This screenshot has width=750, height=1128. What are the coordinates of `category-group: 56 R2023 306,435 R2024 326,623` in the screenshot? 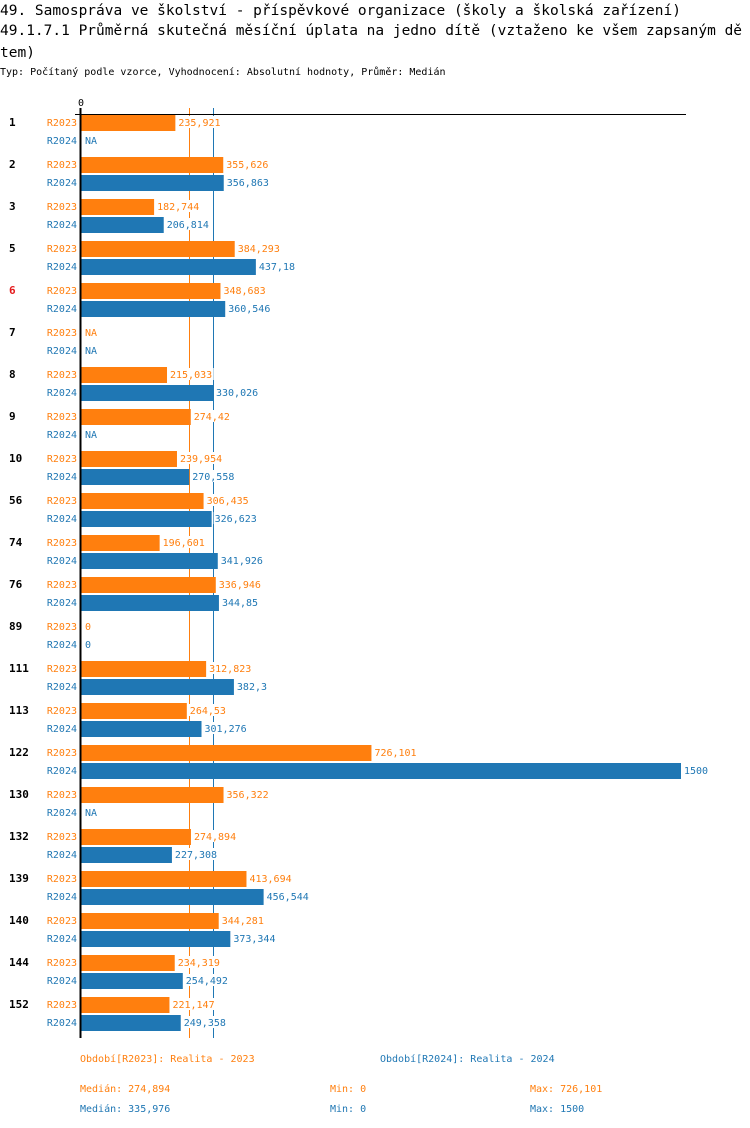 It's located at (134, 510).